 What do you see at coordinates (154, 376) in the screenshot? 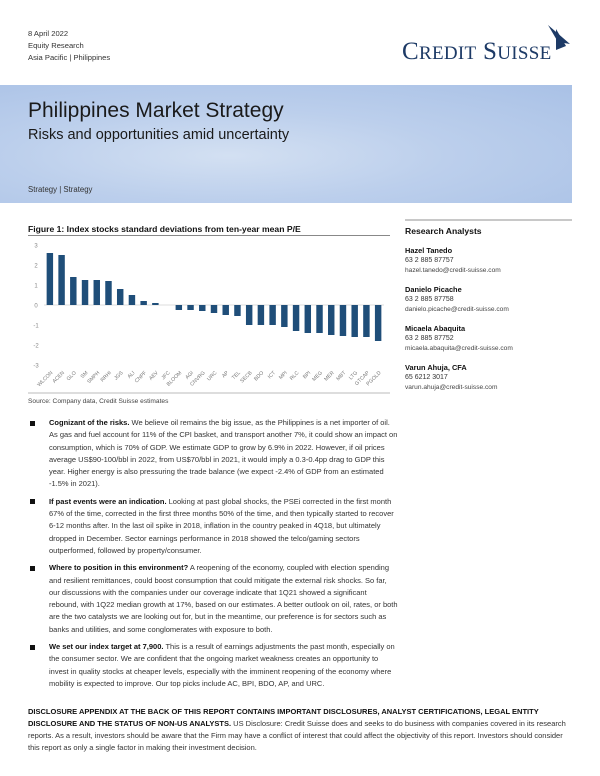
I see `x-tick-label: AEV` at bounding box center [154, 376].